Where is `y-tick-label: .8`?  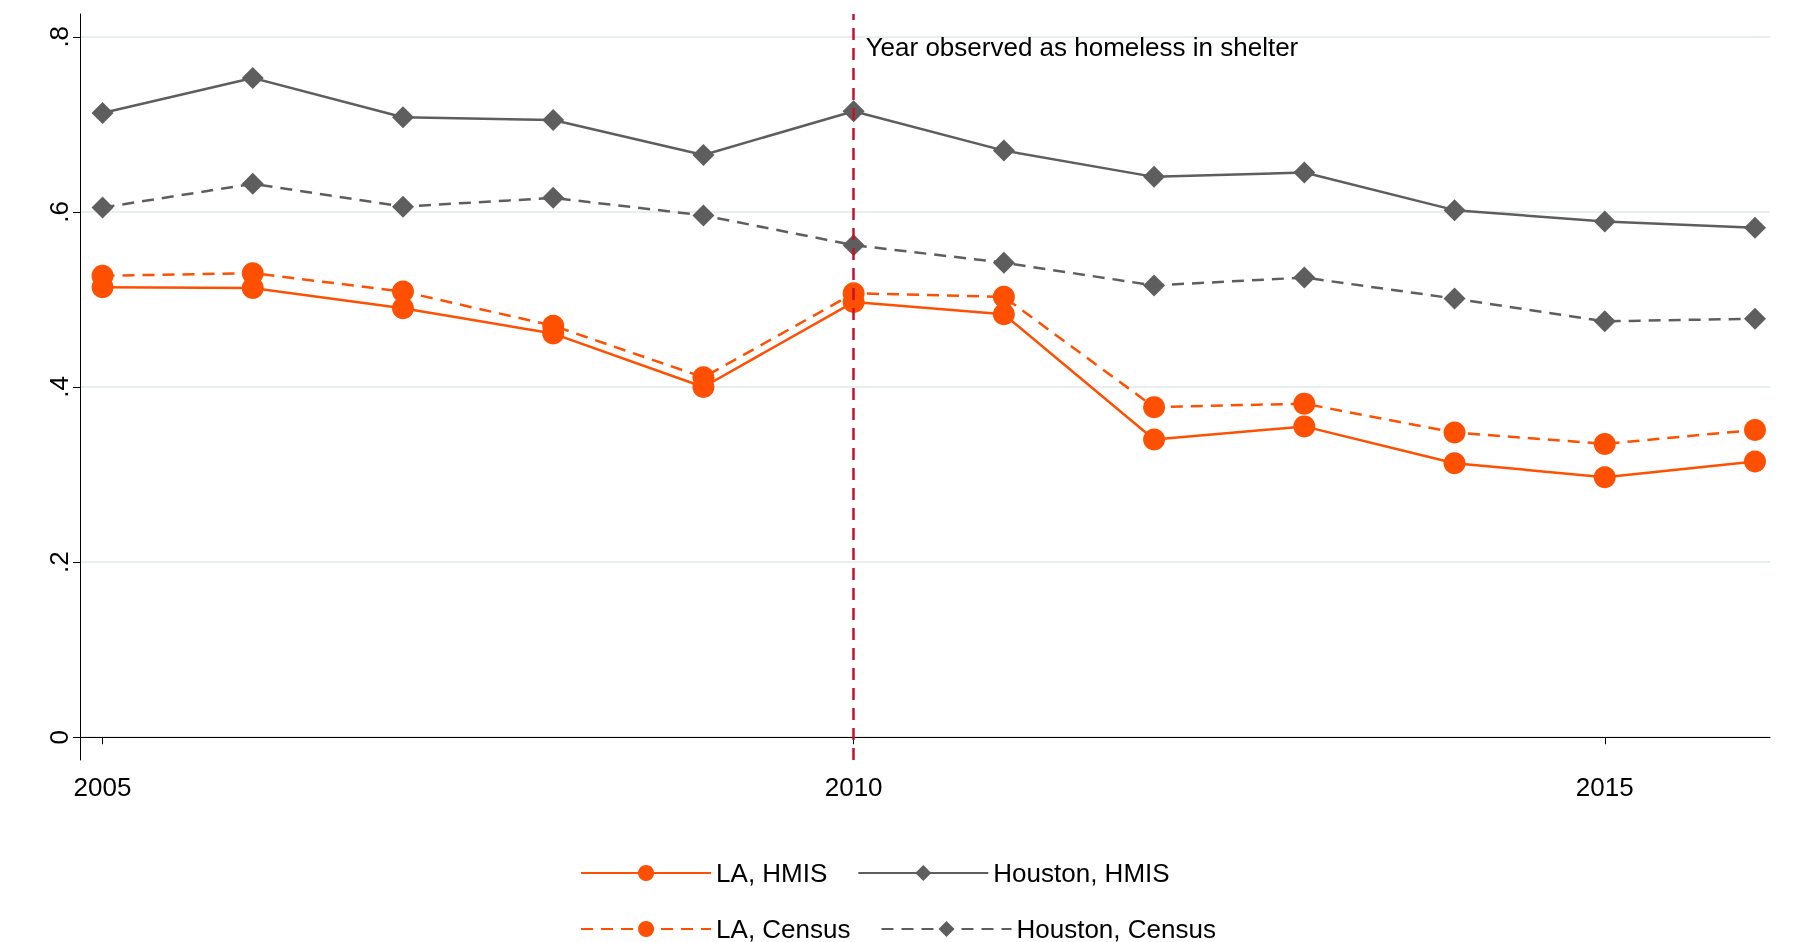
y-tick-label: .8 is located at coordinates (59, 36).